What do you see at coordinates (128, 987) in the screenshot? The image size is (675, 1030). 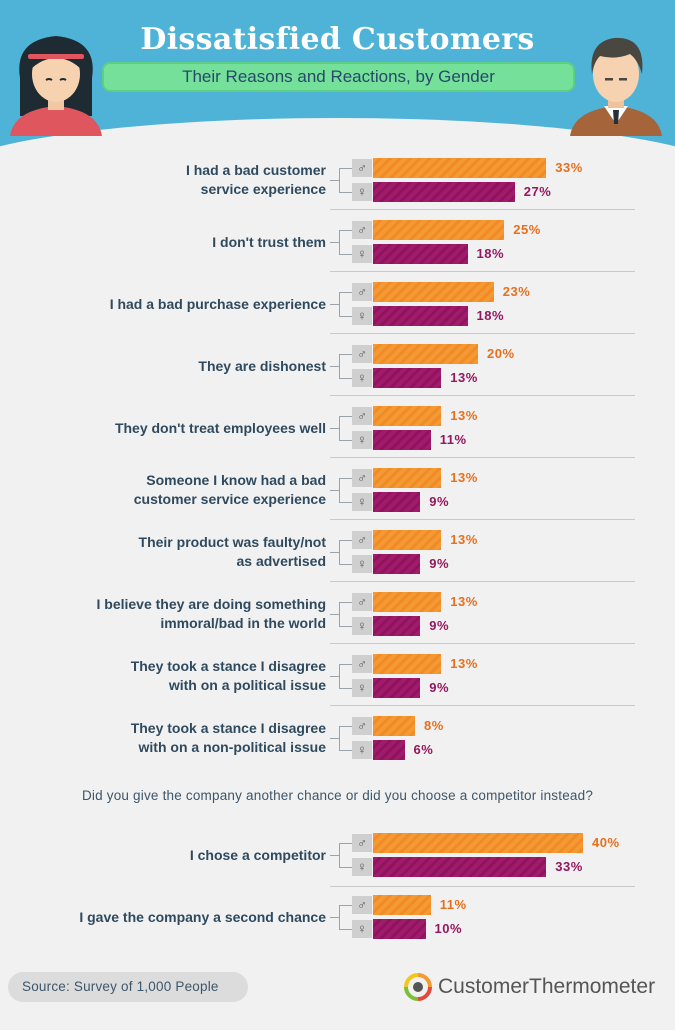 I see `source-pill: Source: Survey of 1,000 People` at bounding box center [128, 987].